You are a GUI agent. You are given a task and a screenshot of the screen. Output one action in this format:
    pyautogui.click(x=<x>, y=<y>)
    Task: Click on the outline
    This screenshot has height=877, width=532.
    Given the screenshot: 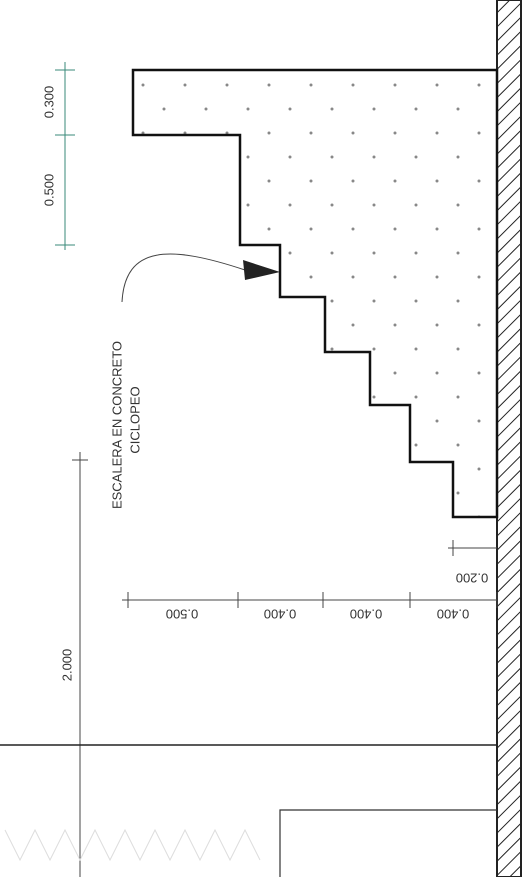 What is the action you would take?
    pyautogui.click(x=388, y=843)
    